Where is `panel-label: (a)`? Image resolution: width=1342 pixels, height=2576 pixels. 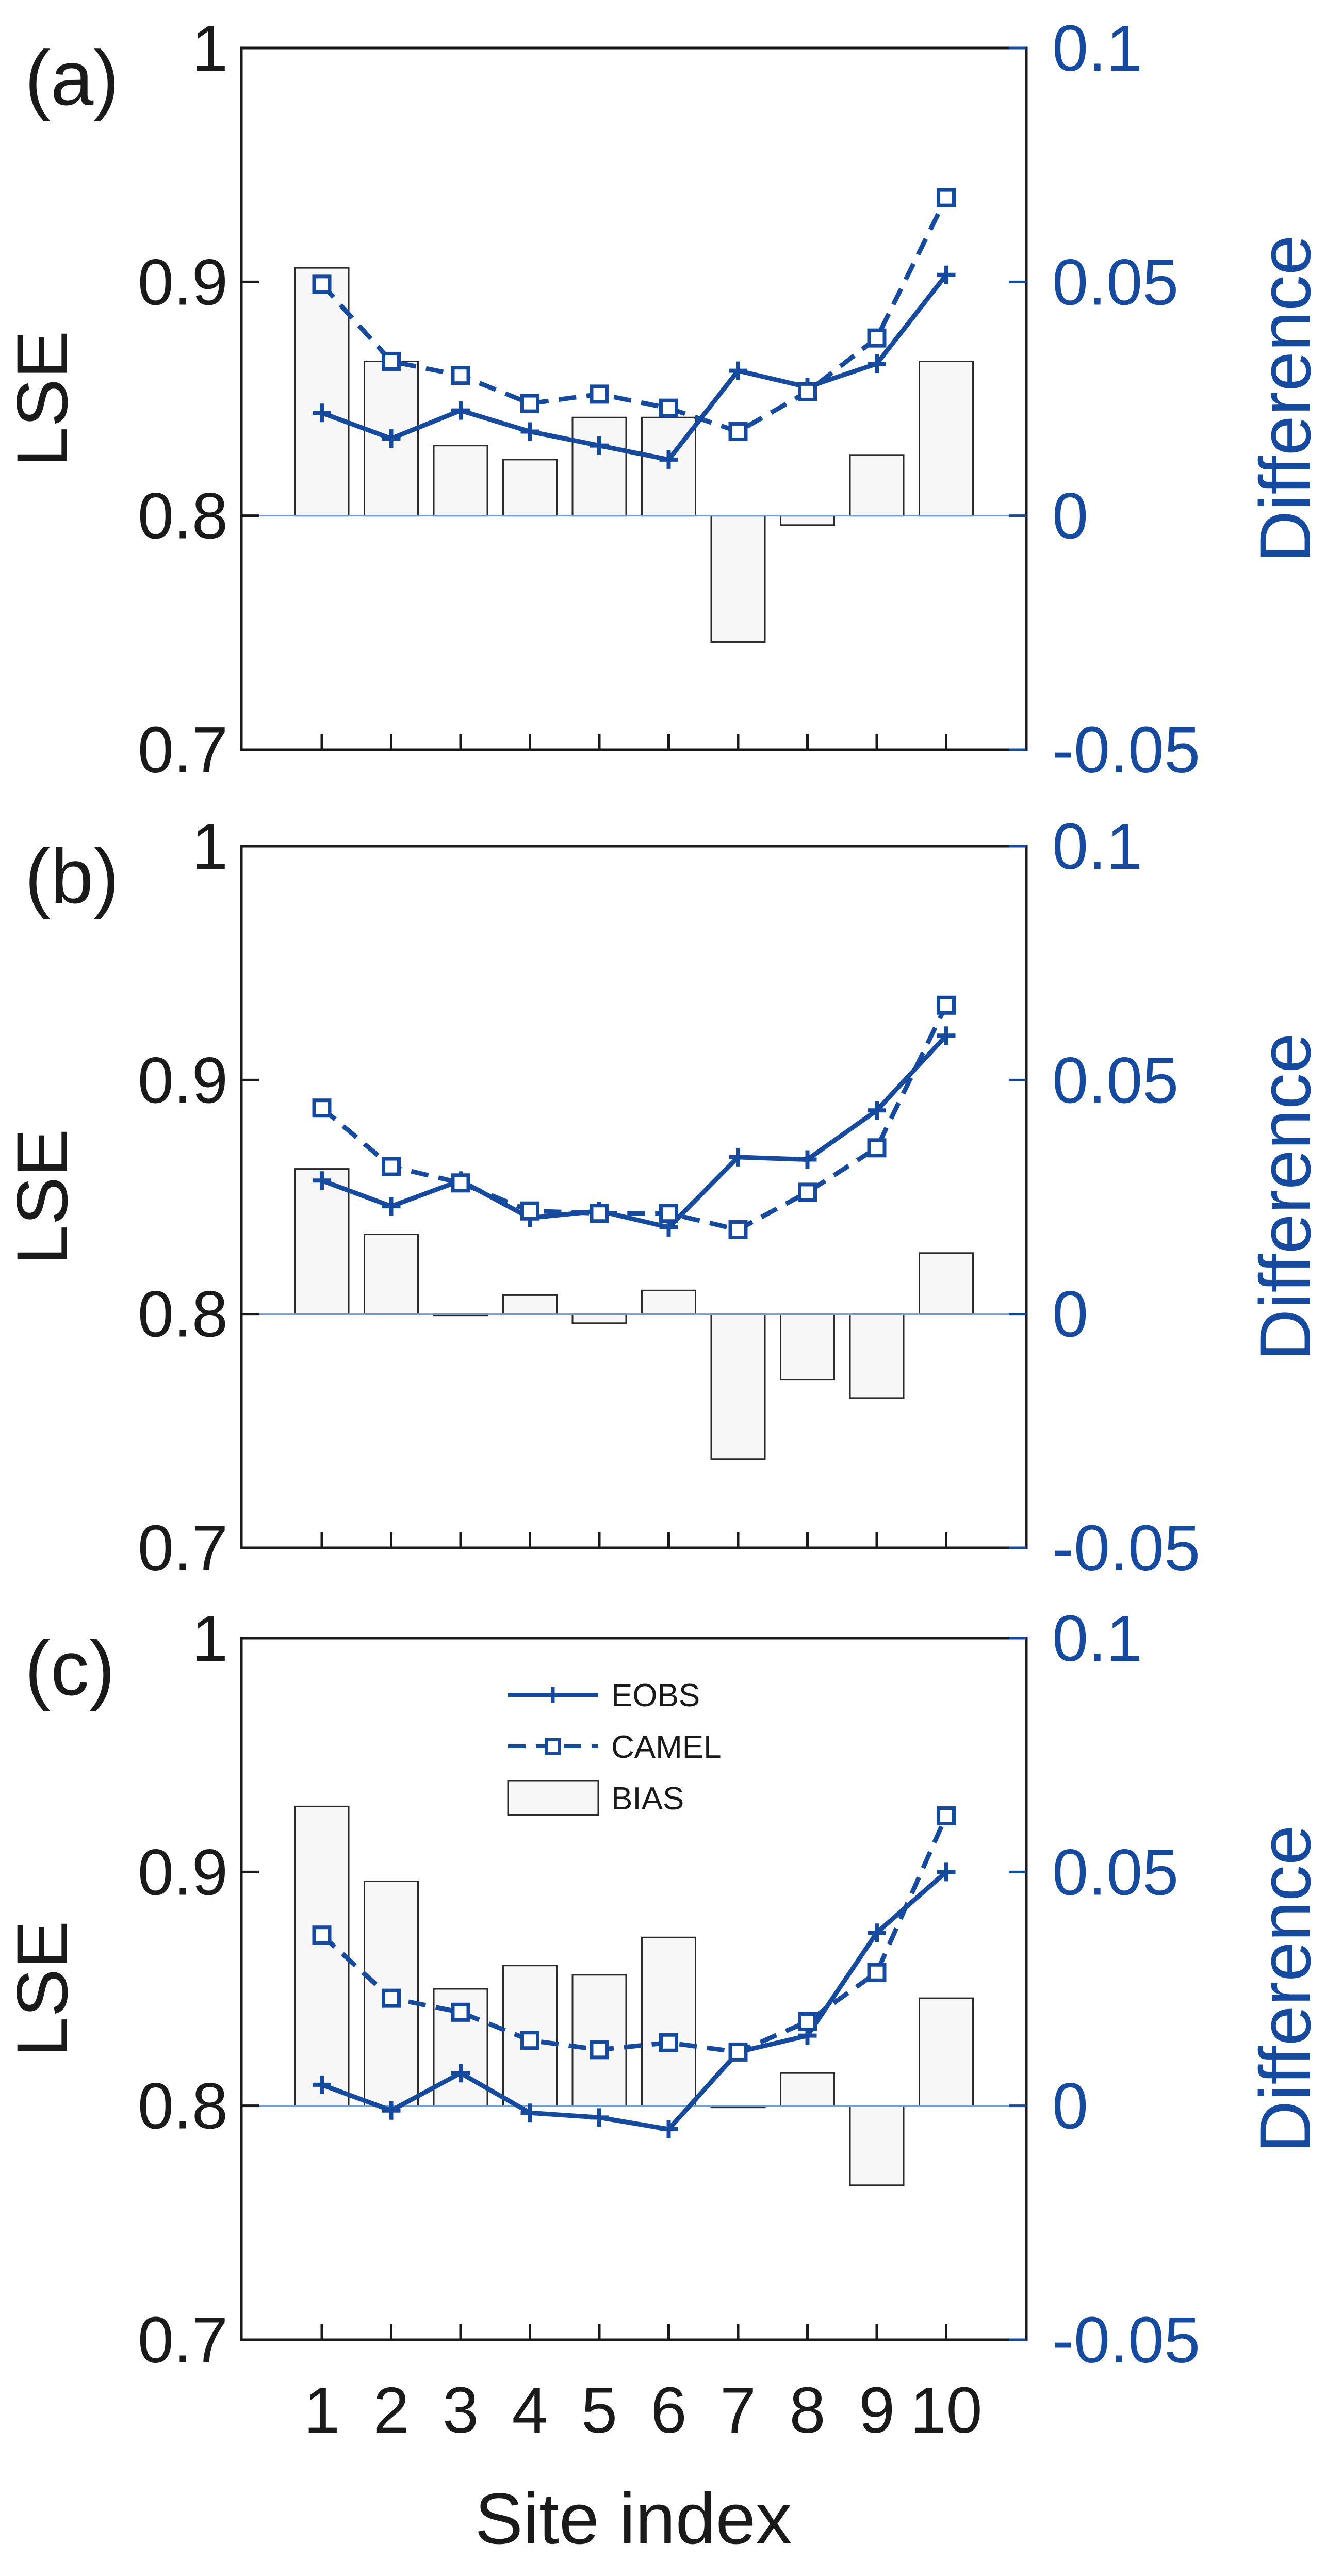
panel-label: (a) is located at coordinates (72, 78).